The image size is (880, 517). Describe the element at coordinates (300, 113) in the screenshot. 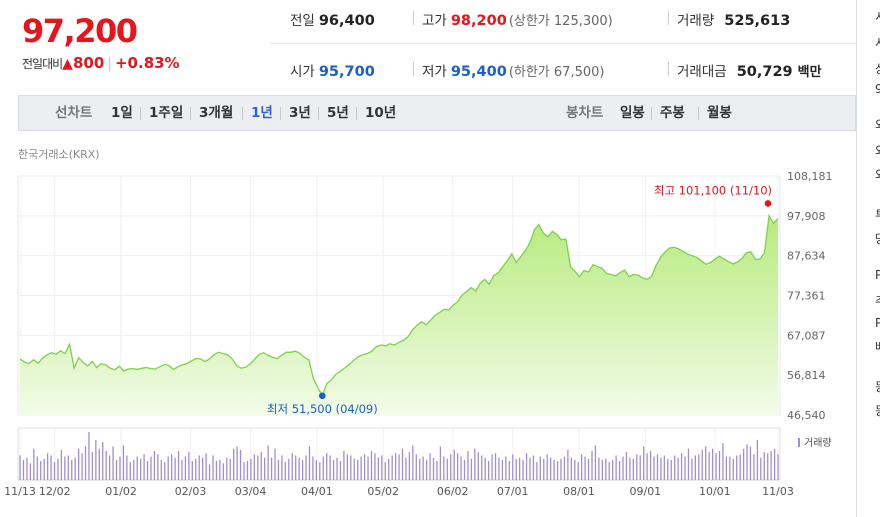

I see `tab-period-3y: 3년` at that location.